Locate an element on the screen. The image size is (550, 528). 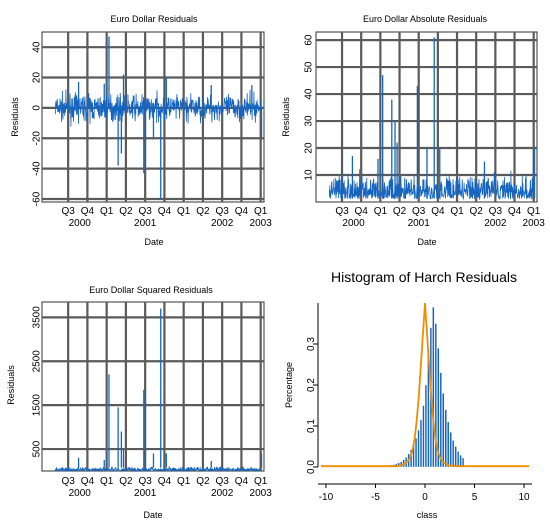
y-tick-label: 40 is located at coordinates (37, 47).